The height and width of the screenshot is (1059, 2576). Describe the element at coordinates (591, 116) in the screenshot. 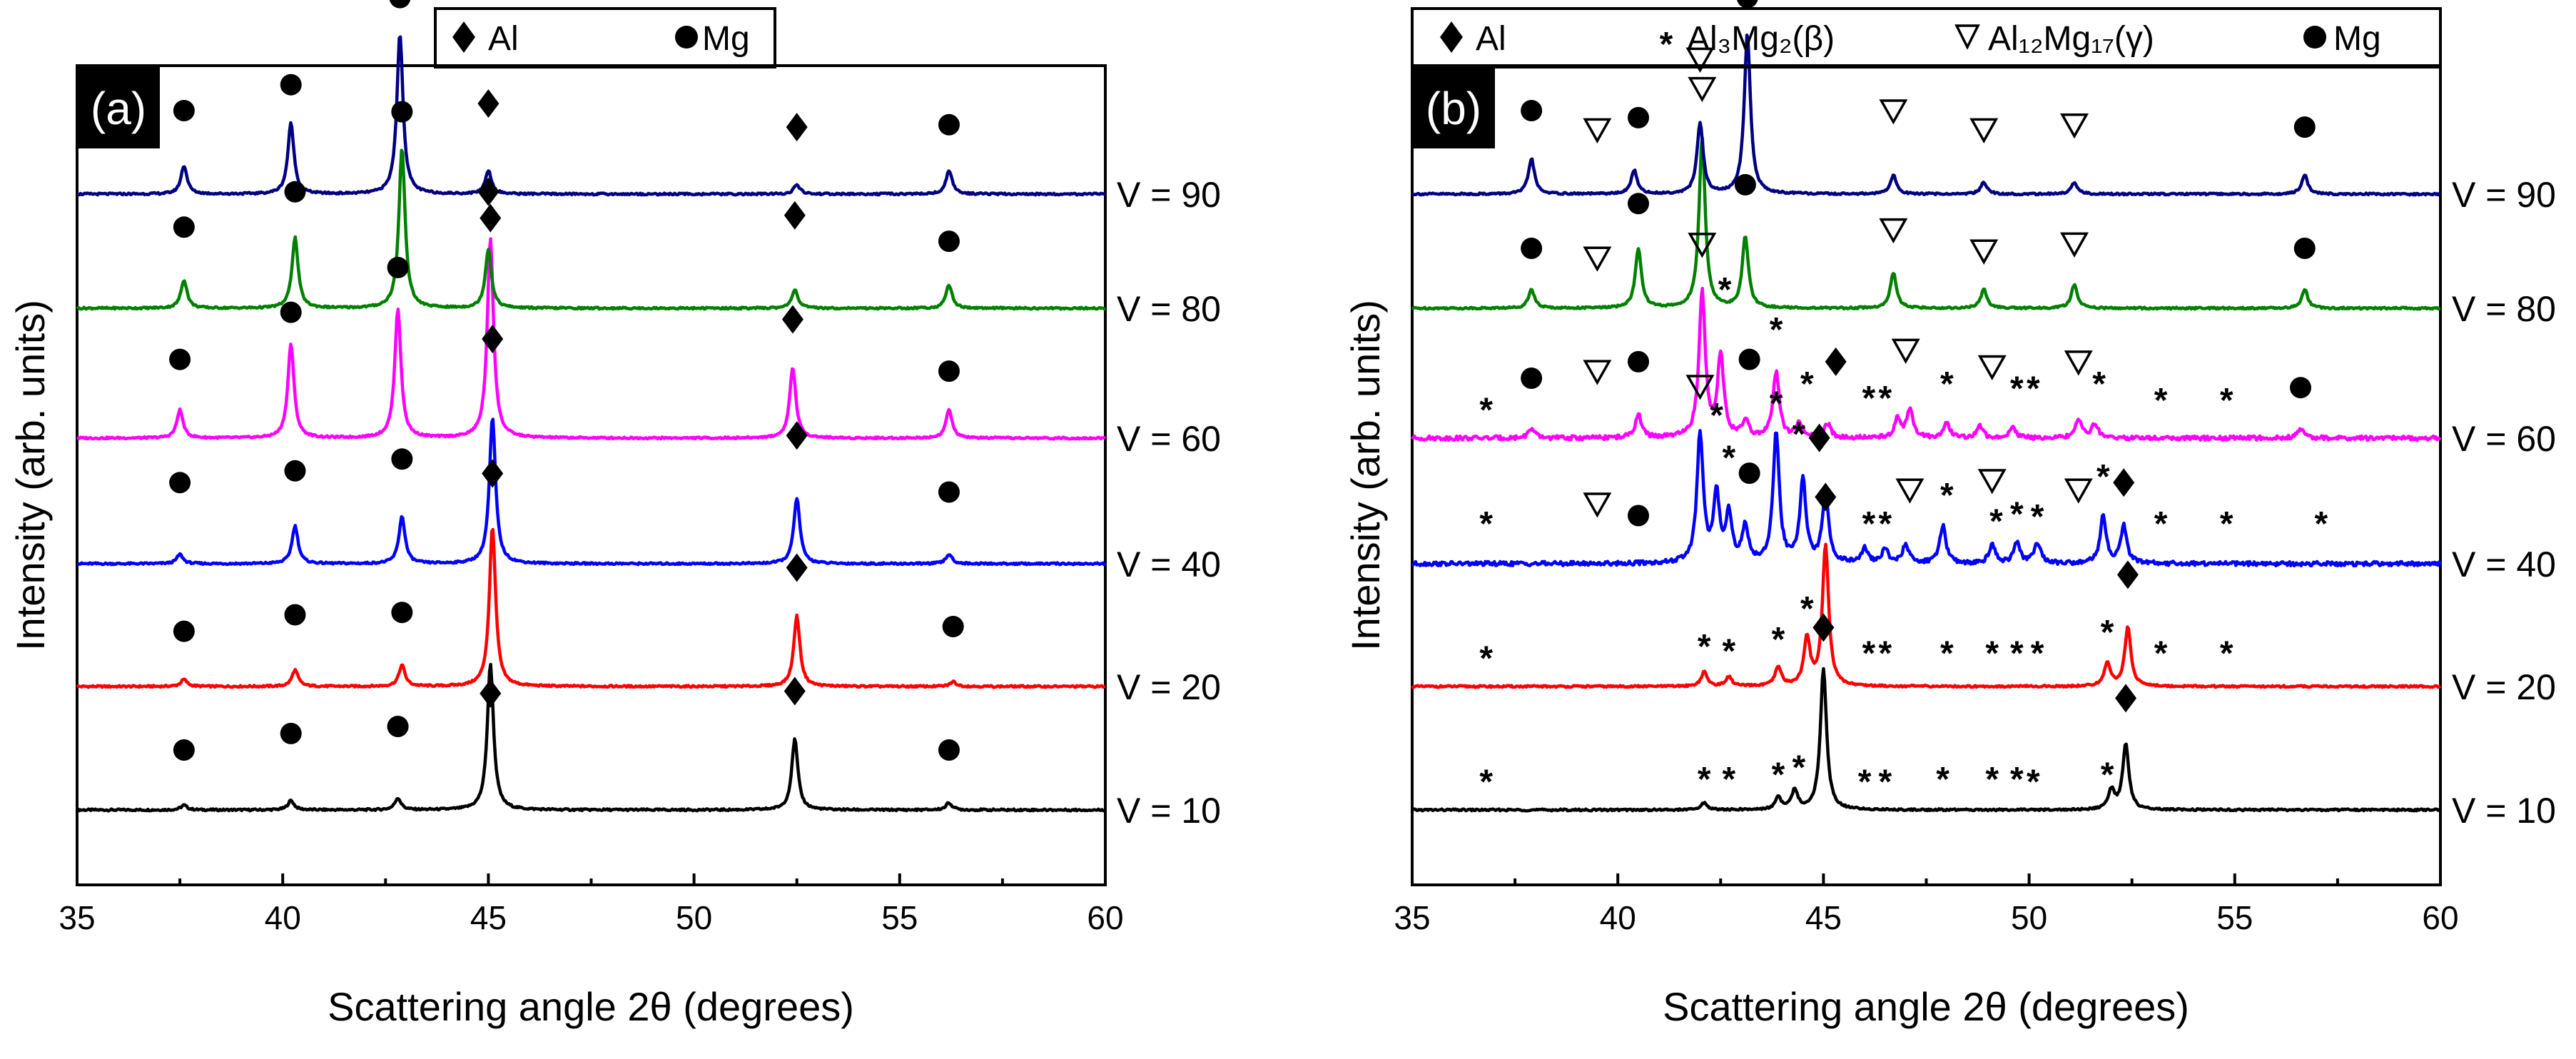

I see `trace-v90` at that location.